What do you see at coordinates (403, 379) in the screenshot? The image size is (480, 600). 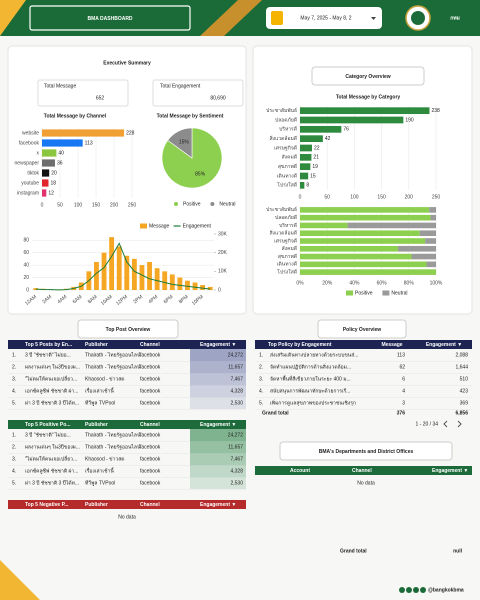 I see `table-cell: 6` at bounding box center [403, 379].